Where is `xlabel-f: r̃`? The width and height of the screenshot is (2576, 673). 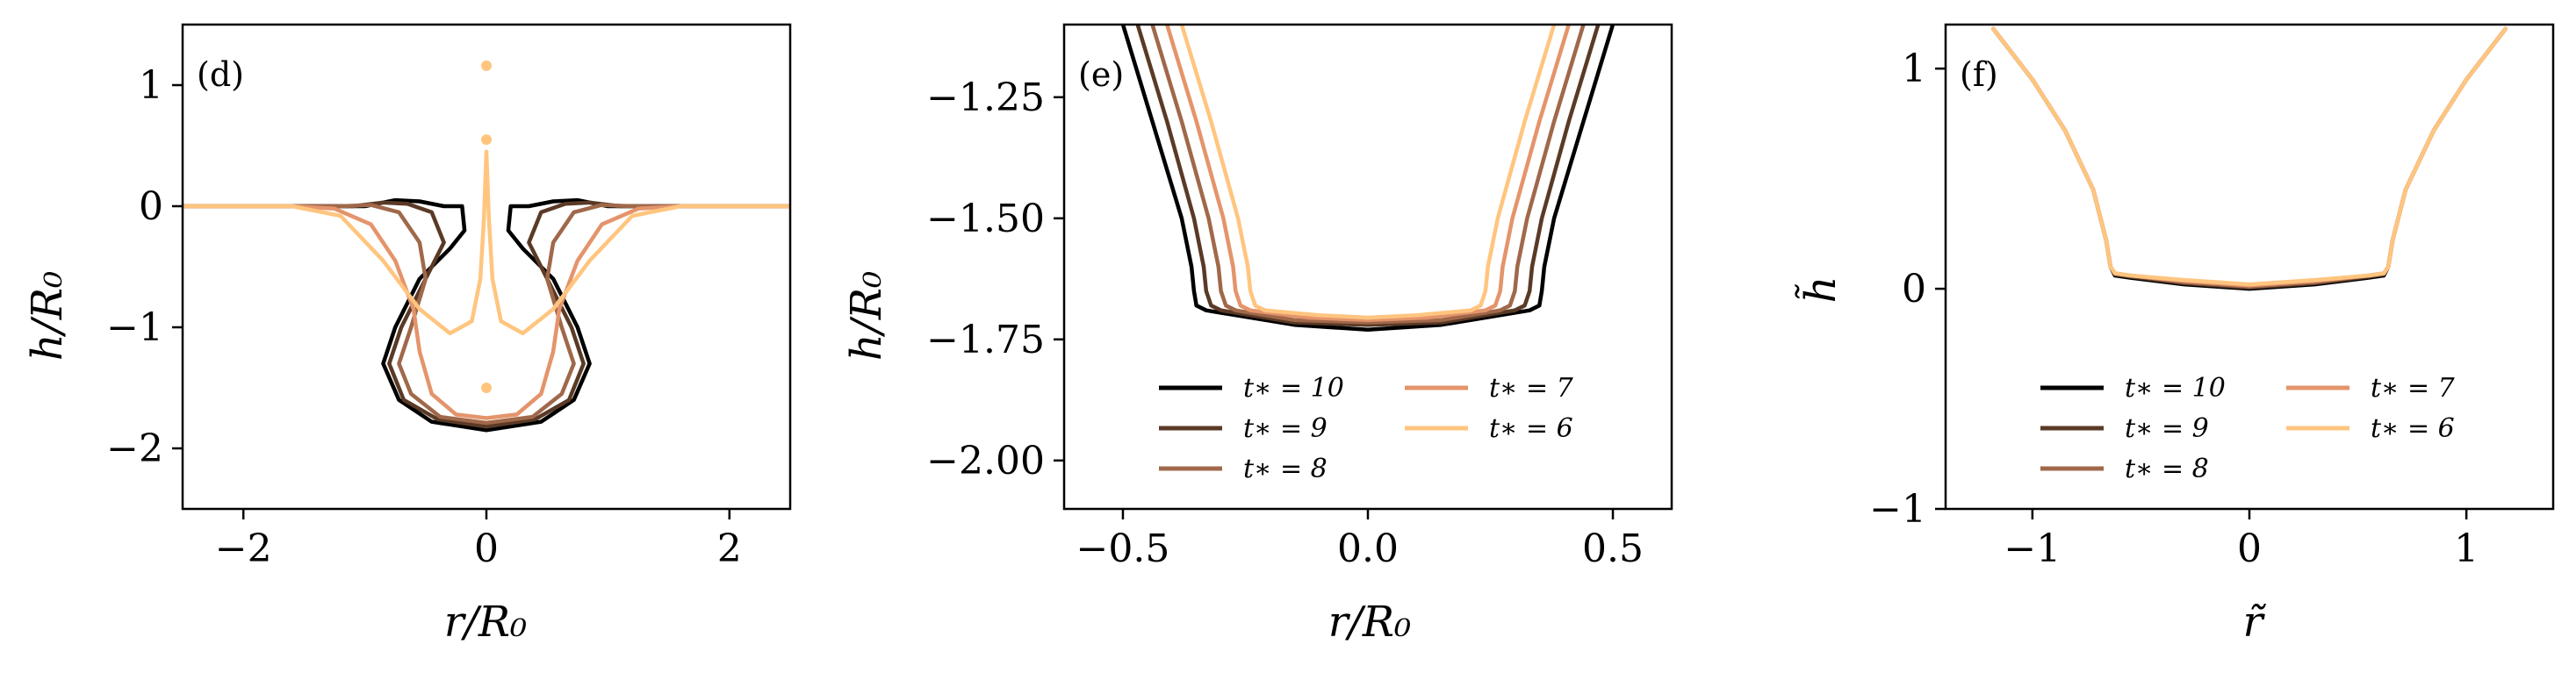 xlabel-f: r̃ is located at coordinates (2255, 622).